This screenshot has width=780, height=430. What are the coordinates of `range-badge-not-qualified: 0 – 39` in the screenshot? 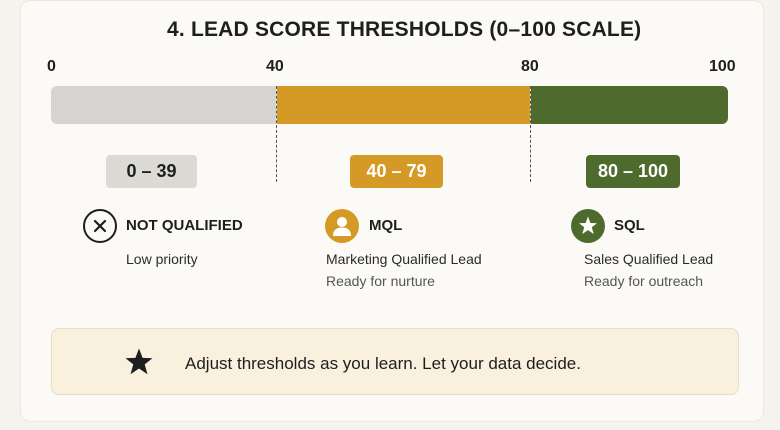 It's located at (151, 171).